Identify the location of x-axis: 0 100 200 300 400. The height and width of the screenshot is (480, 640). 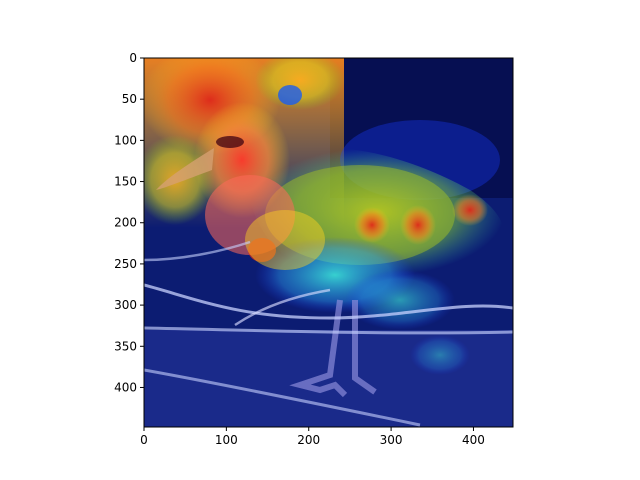
(312, 437).